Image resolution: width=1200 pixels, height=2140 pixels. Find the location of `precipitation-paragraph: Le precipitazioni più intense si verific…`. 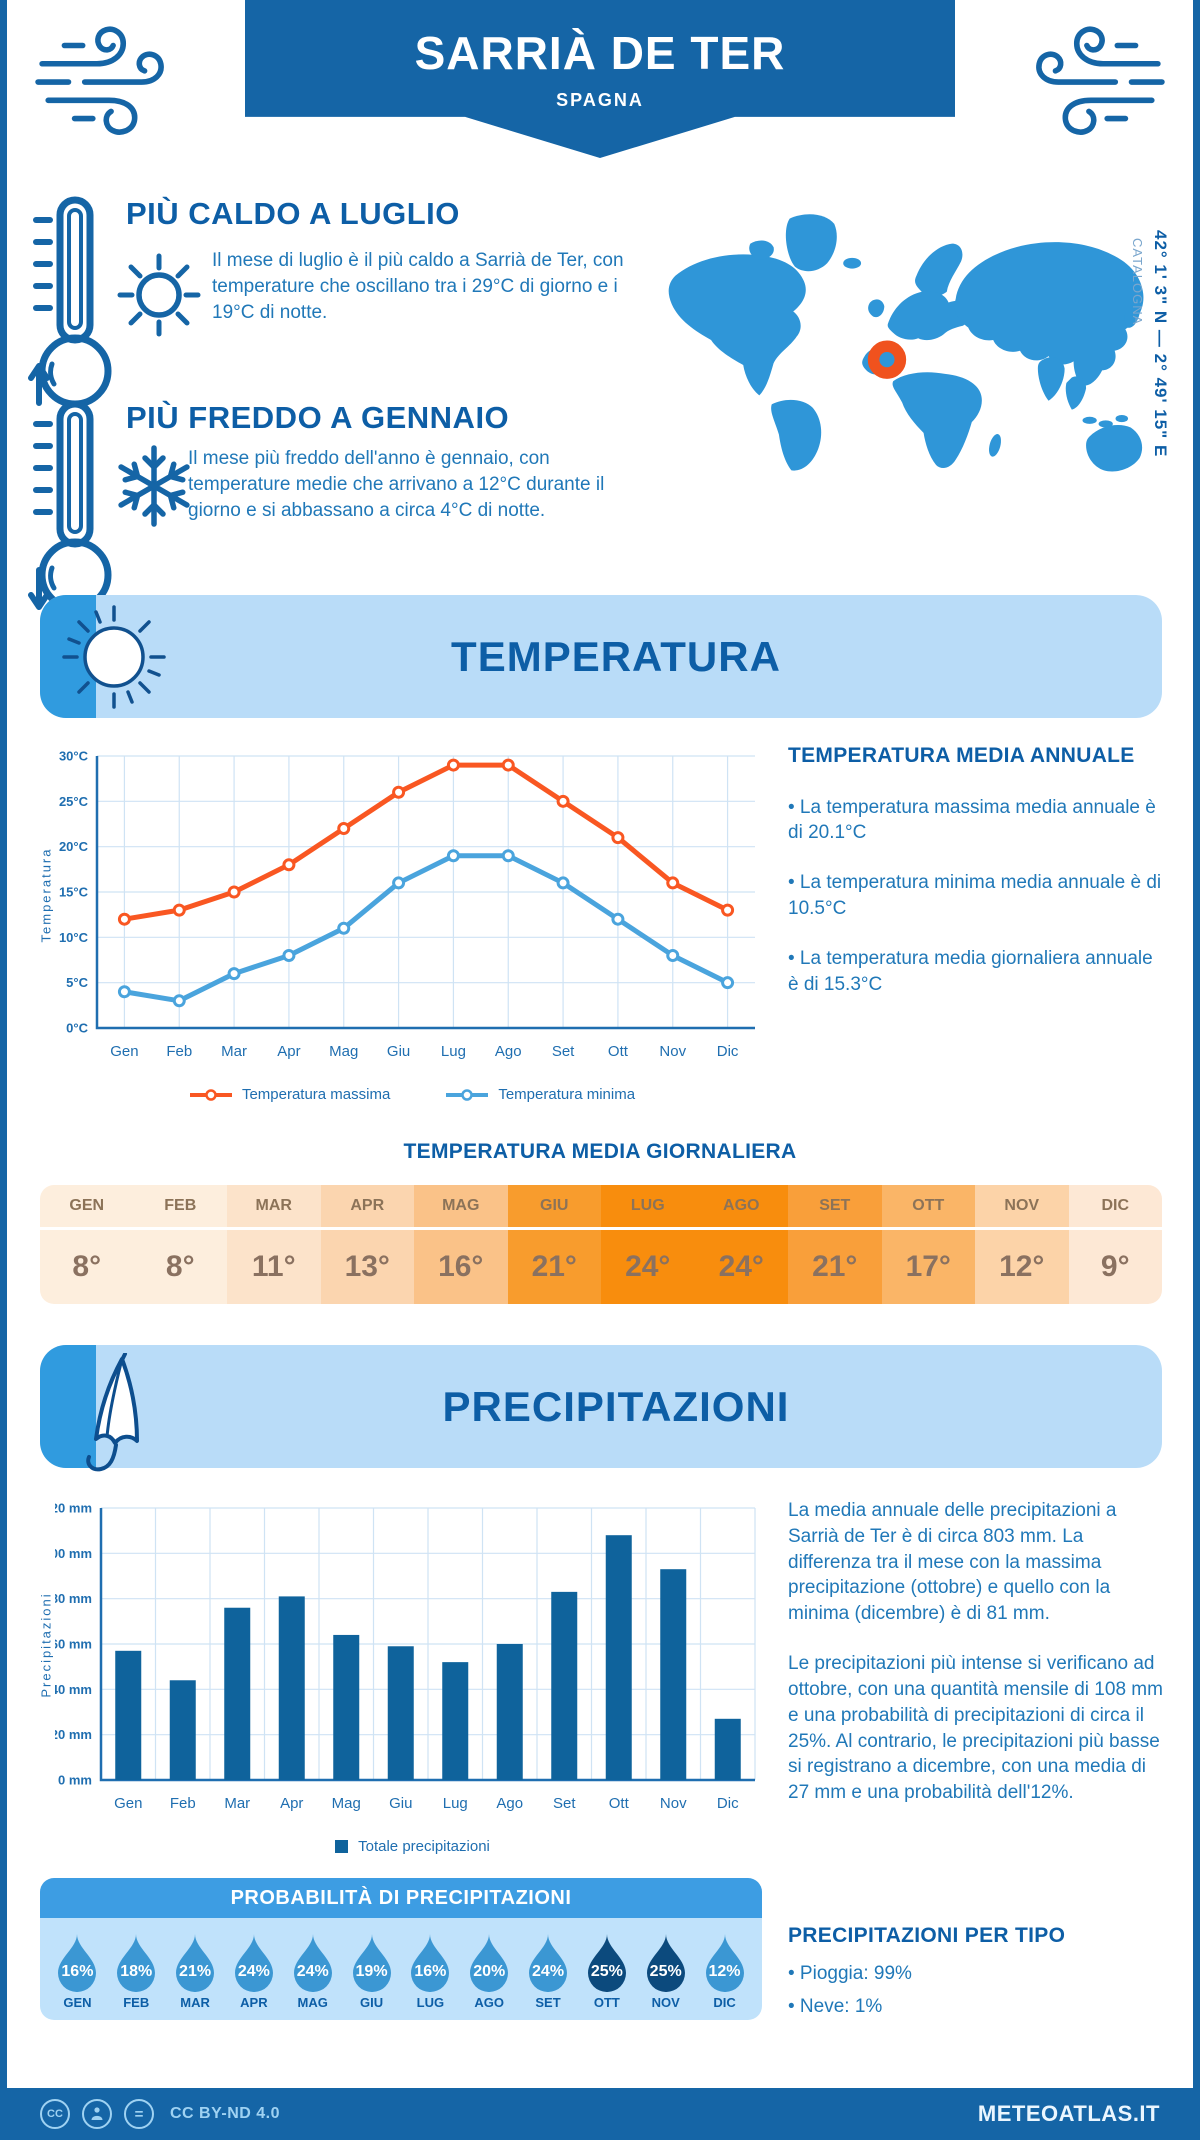

precipitation-paragraph: Le precipitazioni più intense si verific… is located at coordinates (975, 1728).